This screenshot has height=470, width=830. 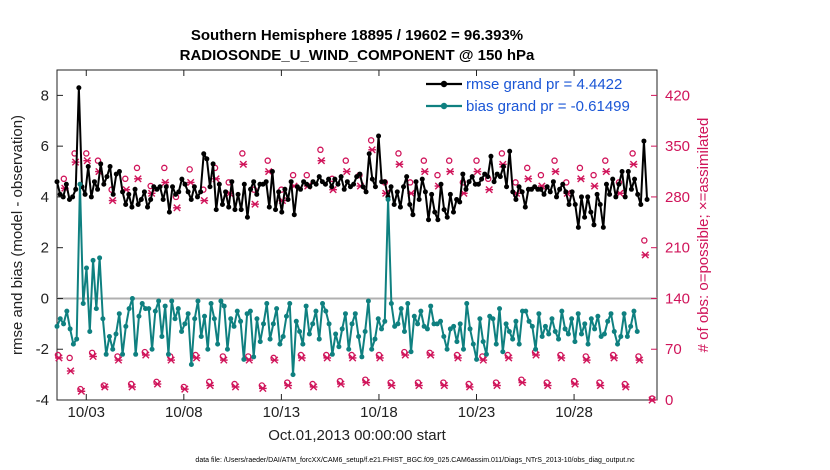 What do you see at coordinates (42, 349) in the screenshot?
I see `y-tick-label: -2` at bounding box center [42, 349].